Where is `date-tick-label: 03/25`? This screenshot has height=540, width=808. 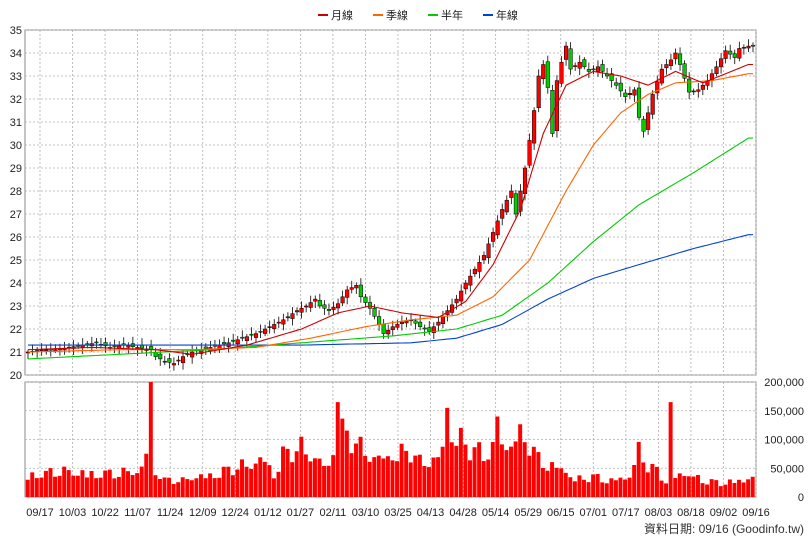 date-tick-label: 03/25 is located at coordinates (398, 513).